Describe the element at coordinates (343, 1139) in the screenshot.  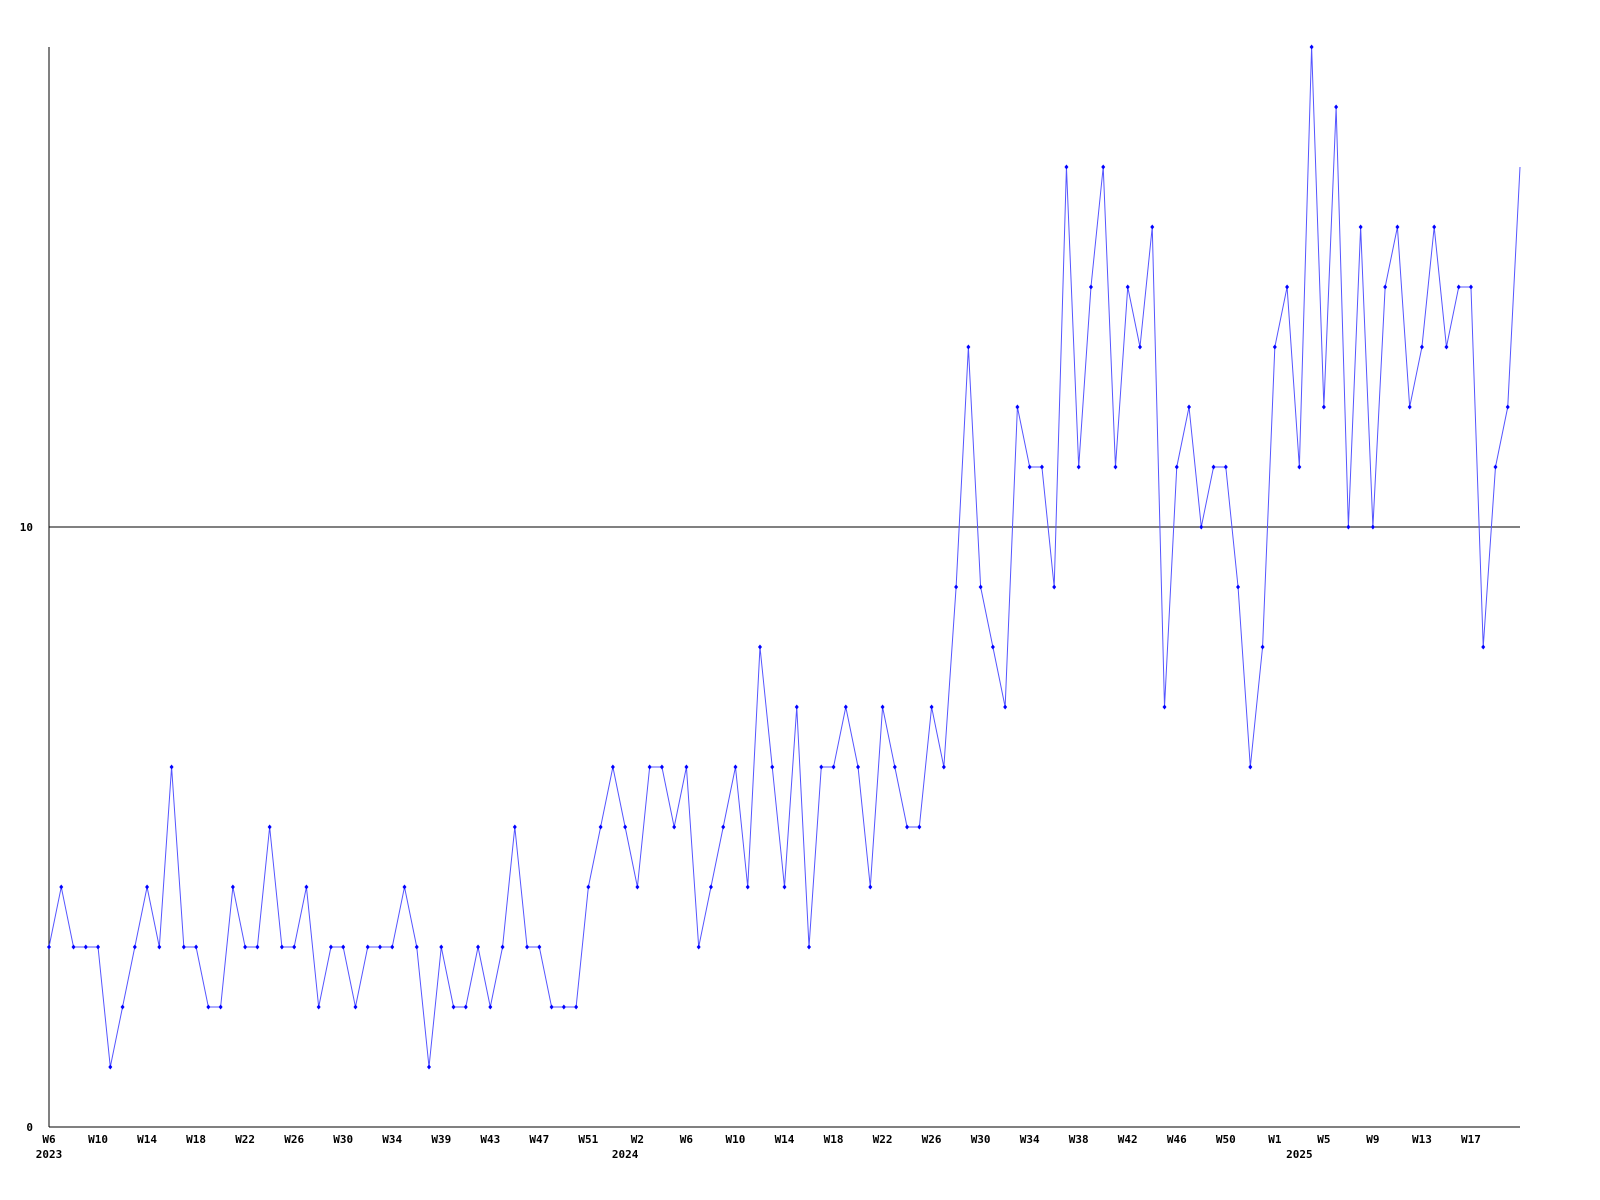
I see `x-tick-label: W30` at that location.